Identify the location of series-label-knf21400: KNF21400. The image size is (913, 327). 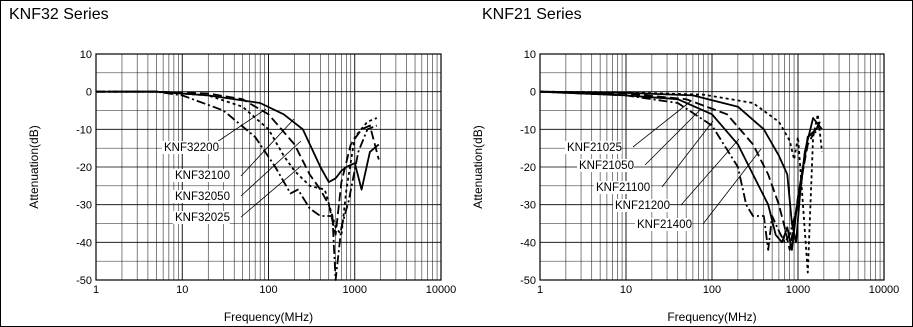
(664, 225).